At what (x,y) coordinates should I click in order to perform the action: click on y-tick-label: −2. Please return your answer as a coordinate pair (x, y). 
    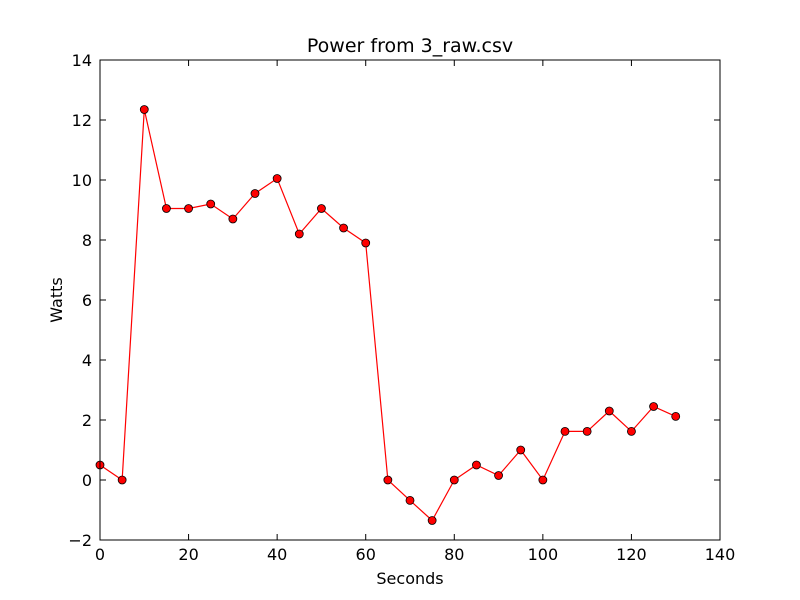
    Looking at the image, I should click on (80, 540).